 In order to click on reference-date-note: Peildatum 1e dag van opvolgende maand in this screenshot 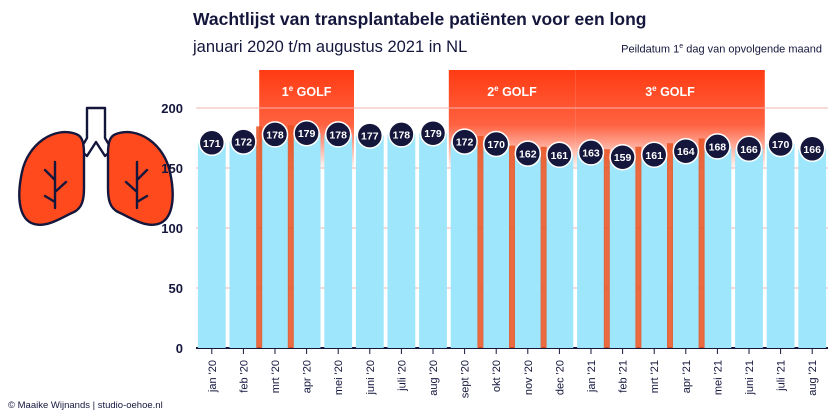, I will do `click(721, 49)`.